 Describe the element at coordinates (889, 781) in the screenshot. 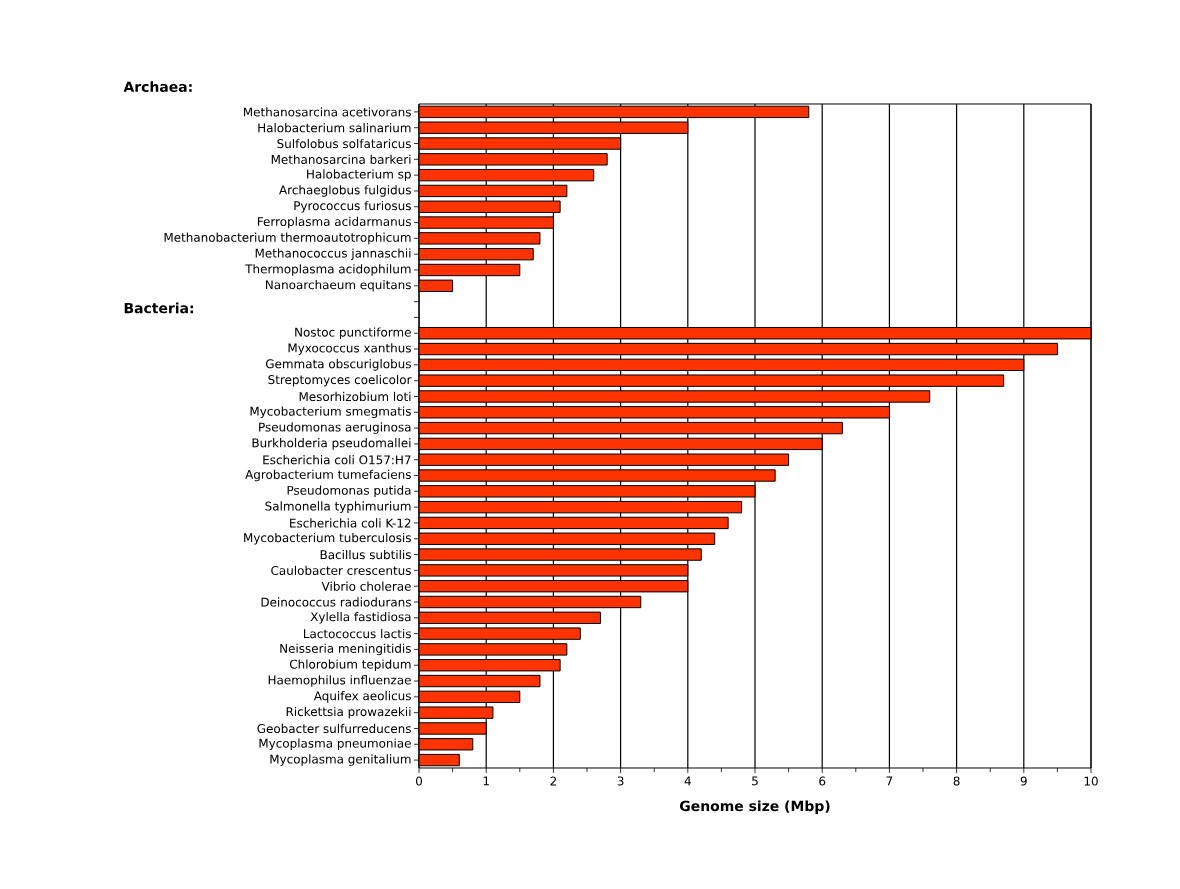

I see `x-tick-label: 7` at that location.